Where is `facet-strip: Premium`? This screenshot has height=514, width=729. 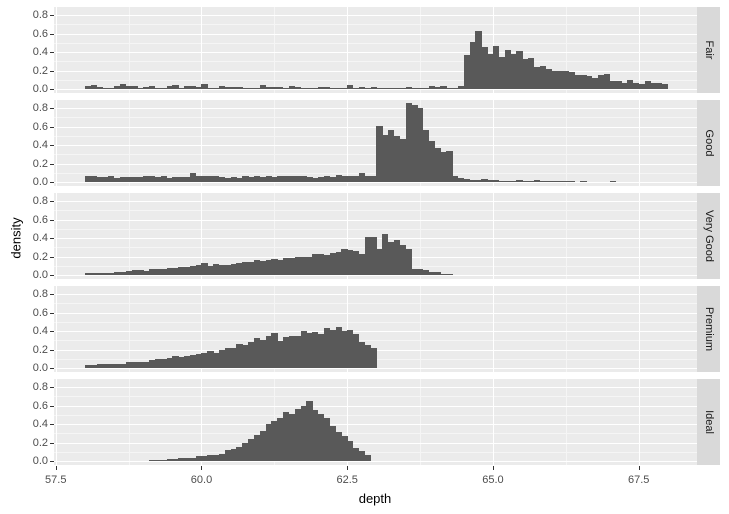
facet-strip: Premium is located at coordinates (708, 329).